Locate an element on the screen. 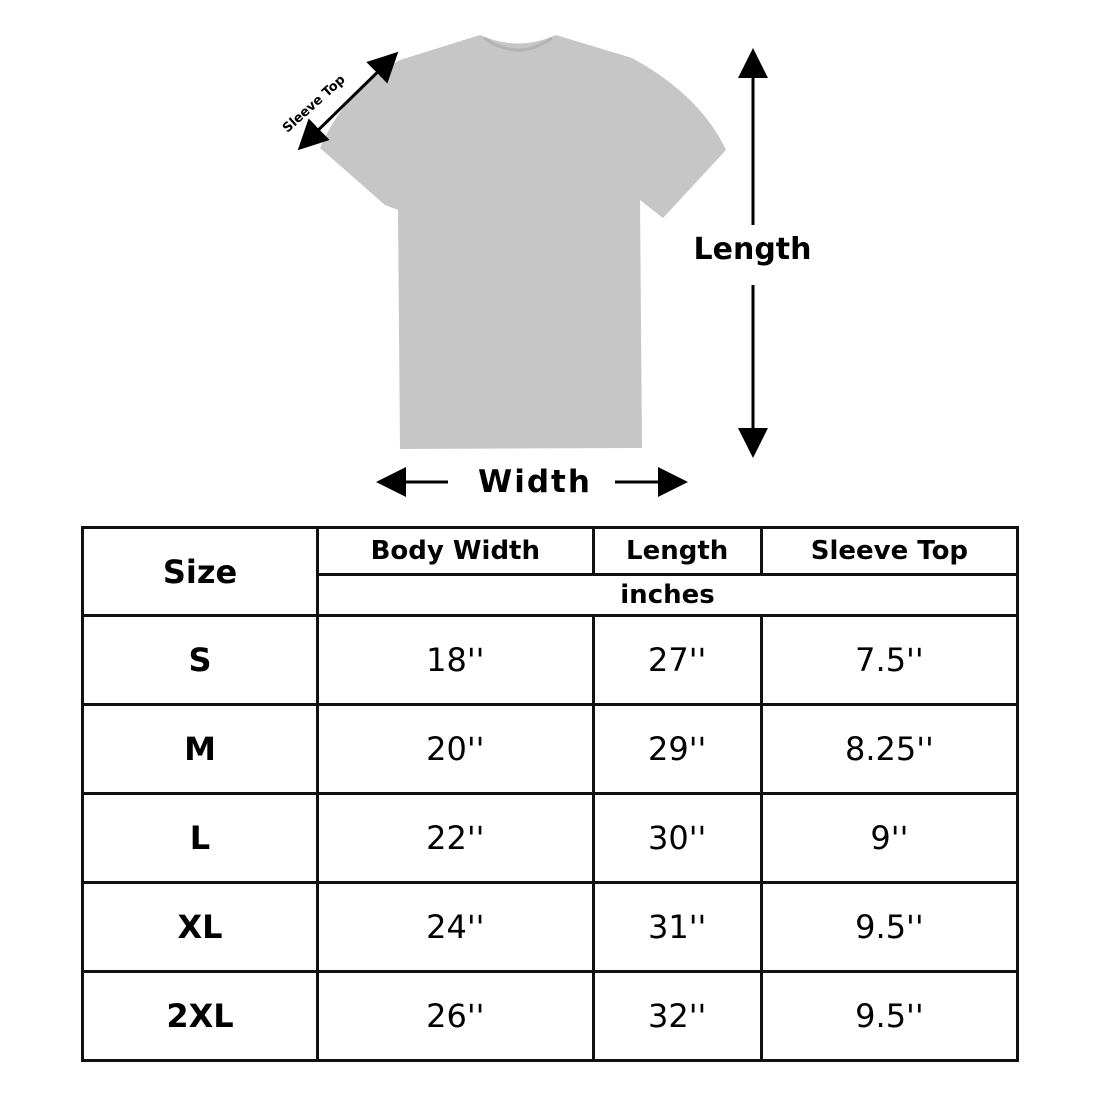  column-header-length: Length is located at coordinates (677, 551).